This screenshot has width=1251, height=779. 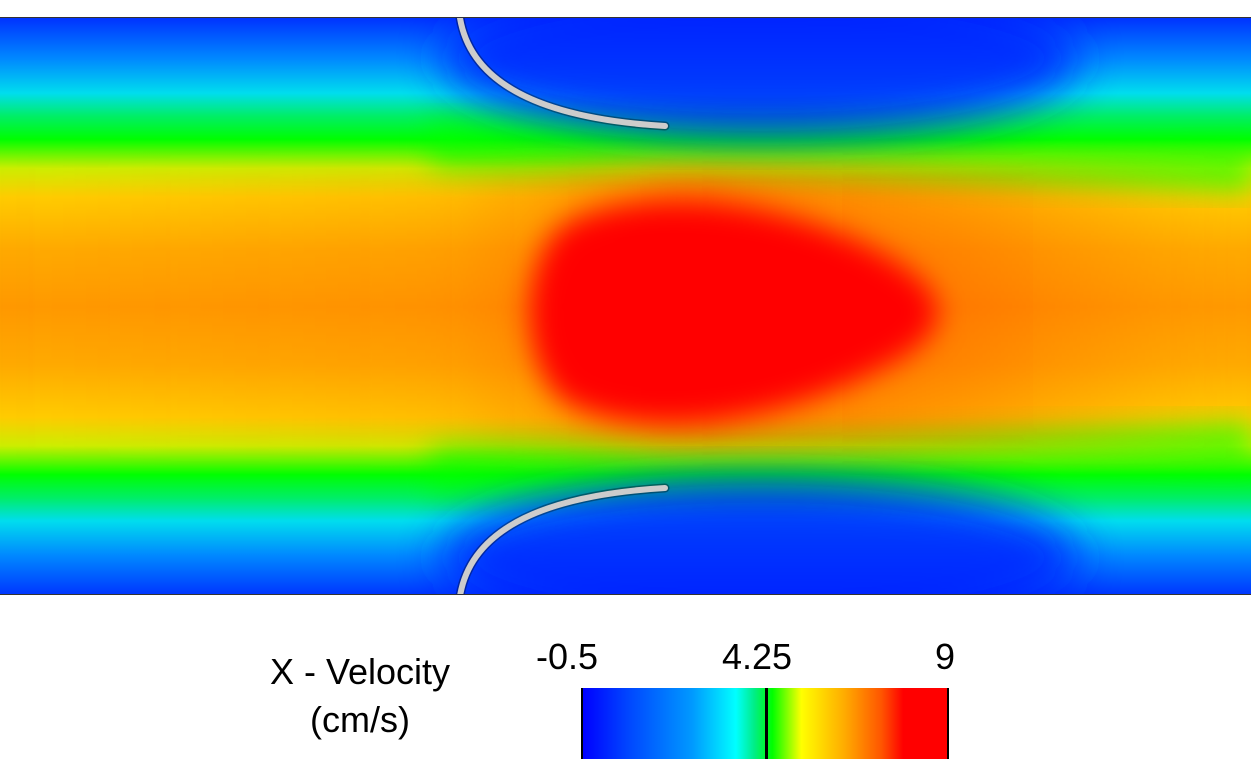 I want to click on high-velocity-core, so click(x=734, y=312).